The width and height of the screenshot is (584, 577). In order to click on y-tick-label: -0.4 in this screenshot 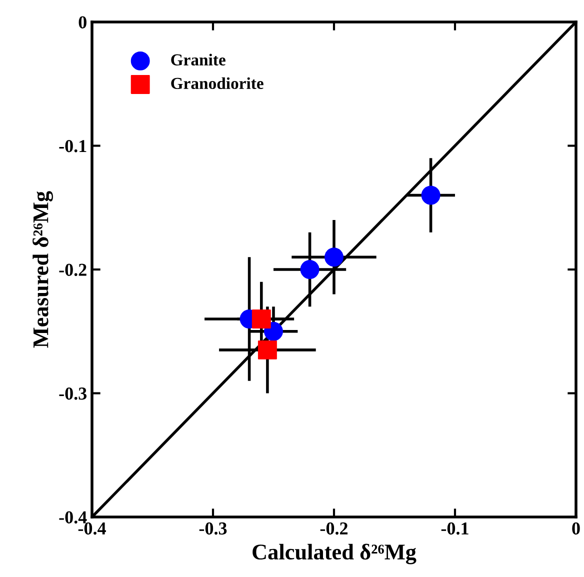, I will do `click(73, 517)`.